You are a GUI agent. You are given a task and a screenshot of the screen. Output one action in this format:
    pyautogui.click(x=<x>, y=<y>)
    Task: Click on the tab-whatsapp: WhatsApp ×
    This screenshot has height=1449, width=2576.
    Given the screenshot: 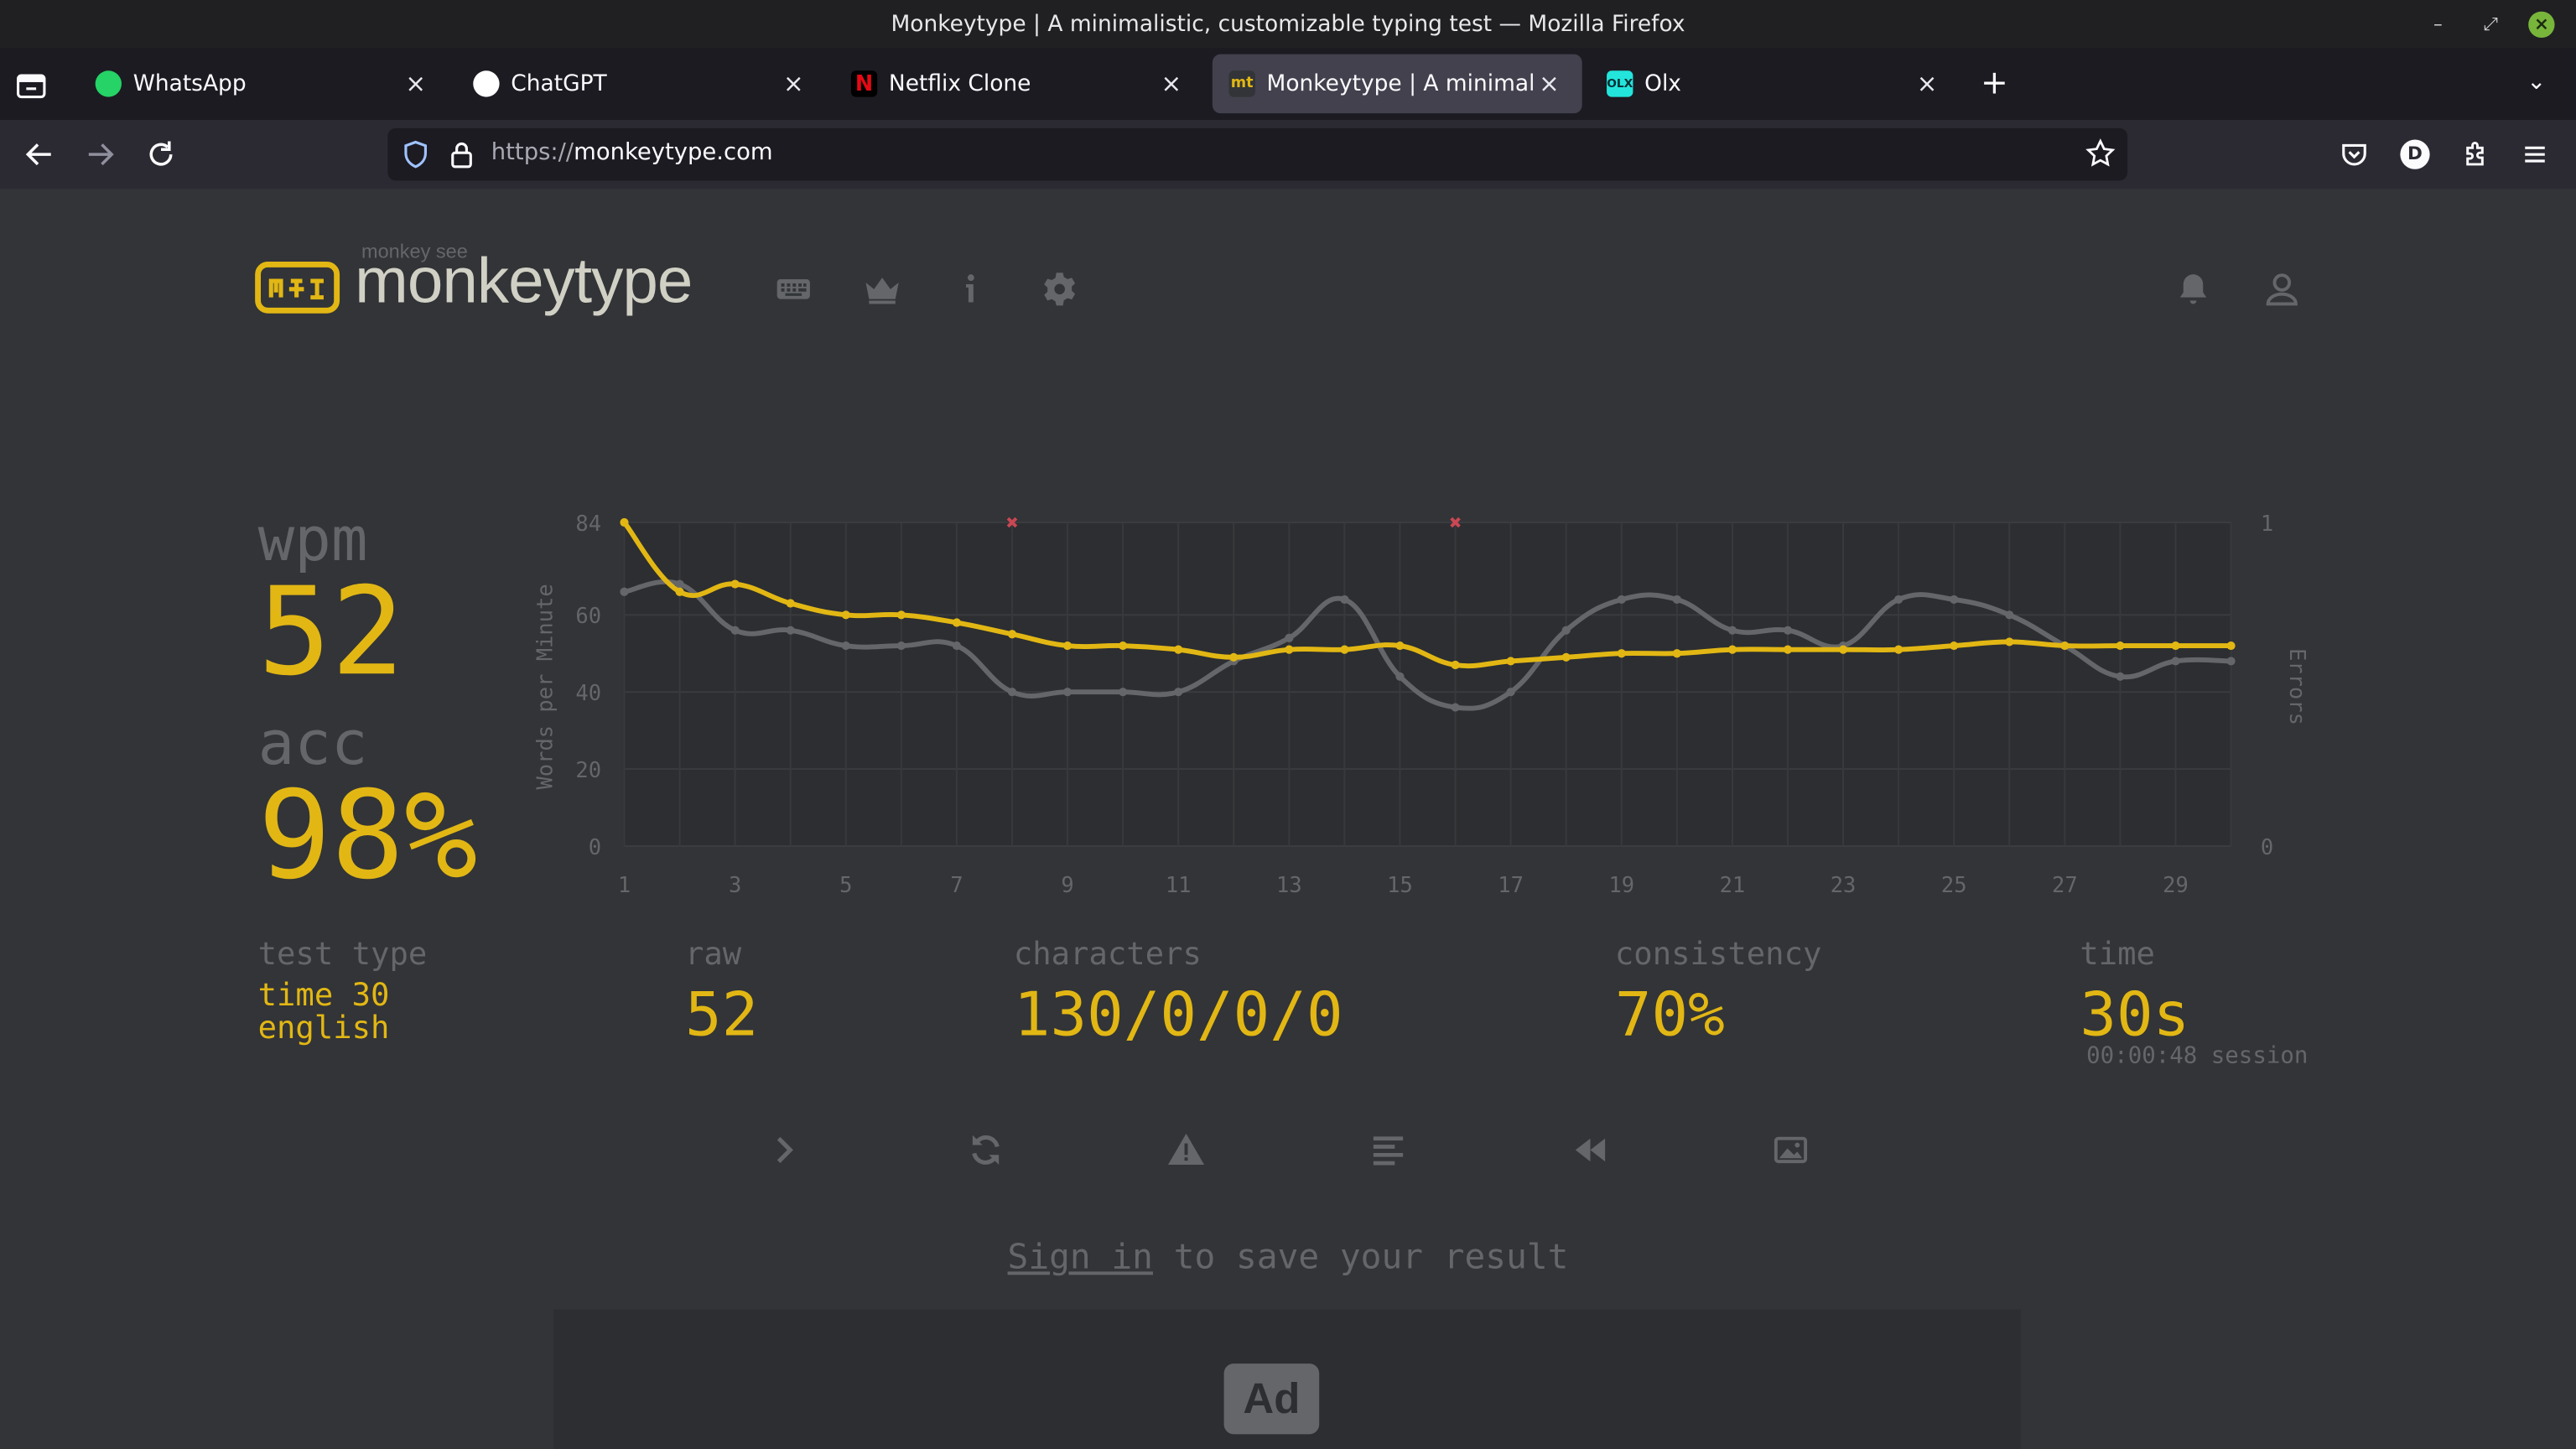 What is the action you would take?
    pyautogui.click(x=264, y=84)
    